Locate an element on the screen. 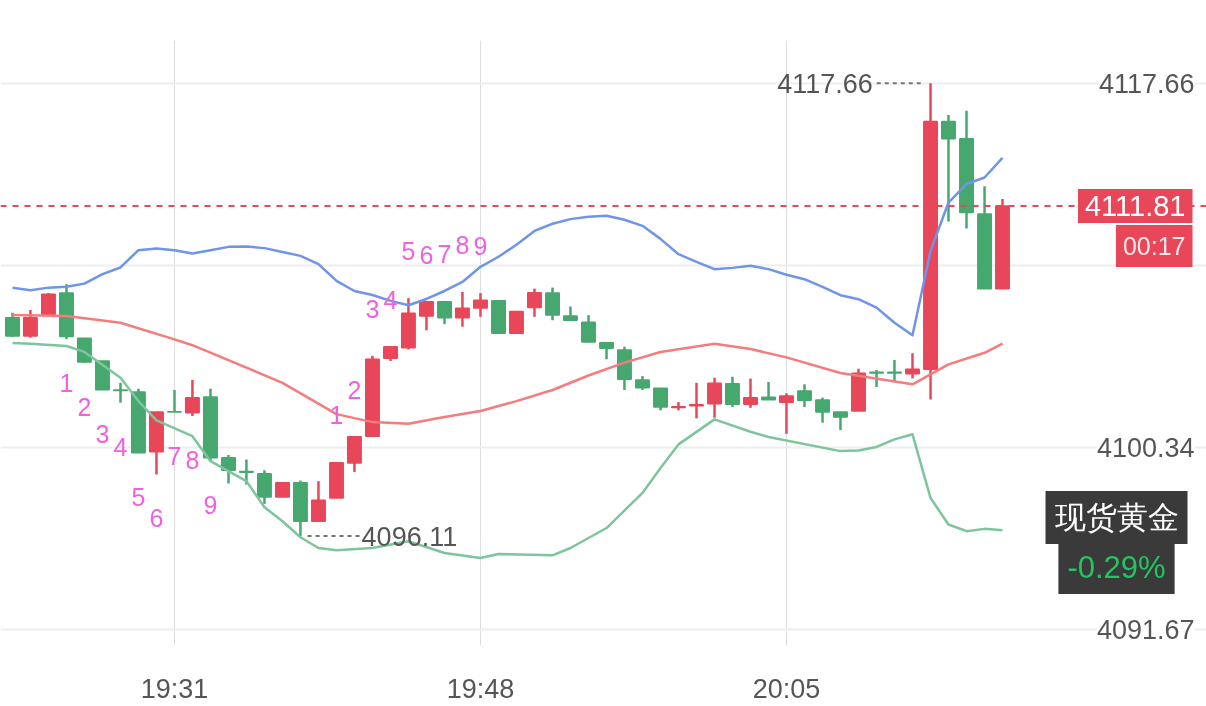 The image size is (1206, 706). y-tick-label: 4100.34 is located at coordinates (1145, 447).